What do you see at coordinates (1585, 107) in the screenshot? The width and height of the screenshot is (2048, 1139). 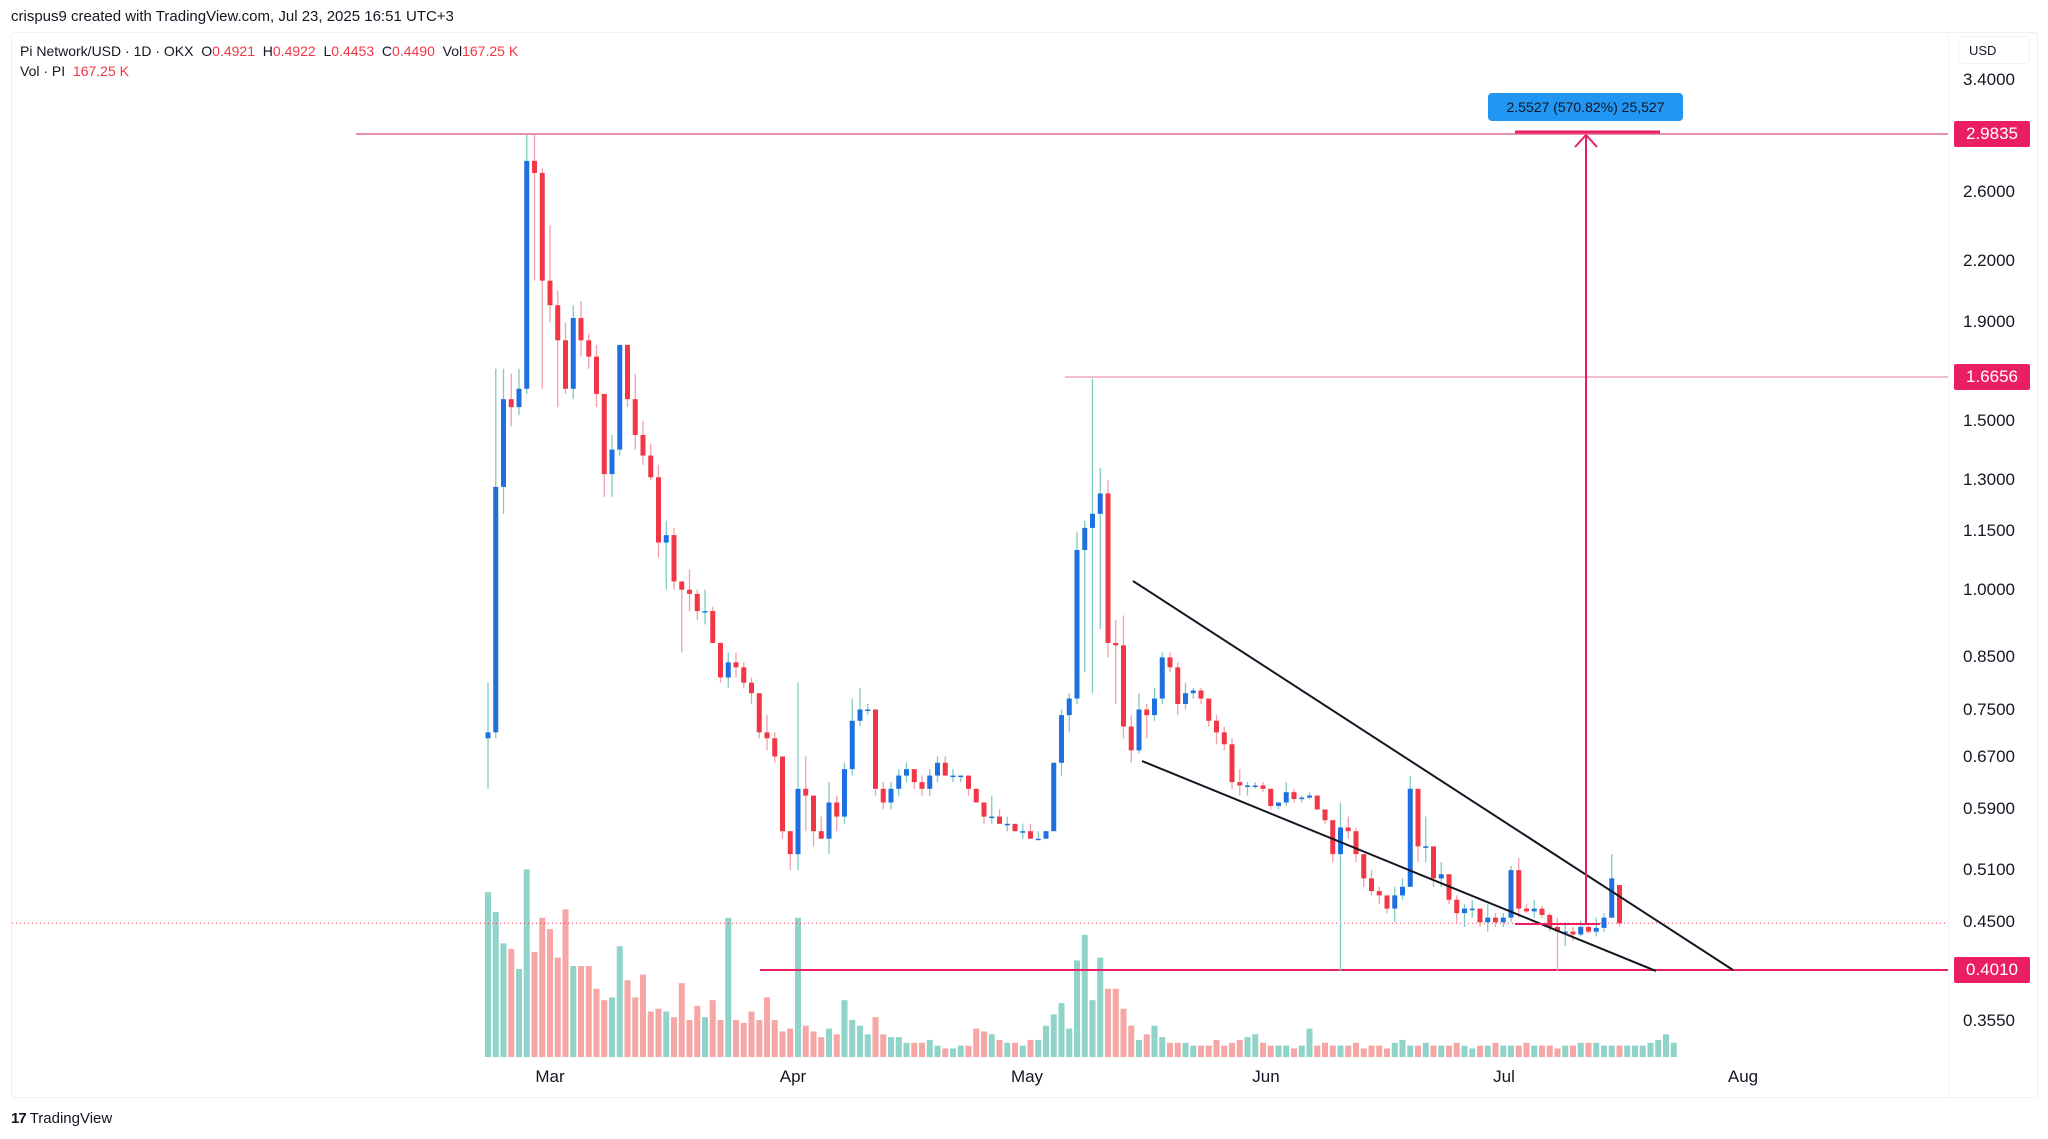 I see `measurement-label: 2.5527 (570.82%) 25,527` at bounding box center [1585, 107].